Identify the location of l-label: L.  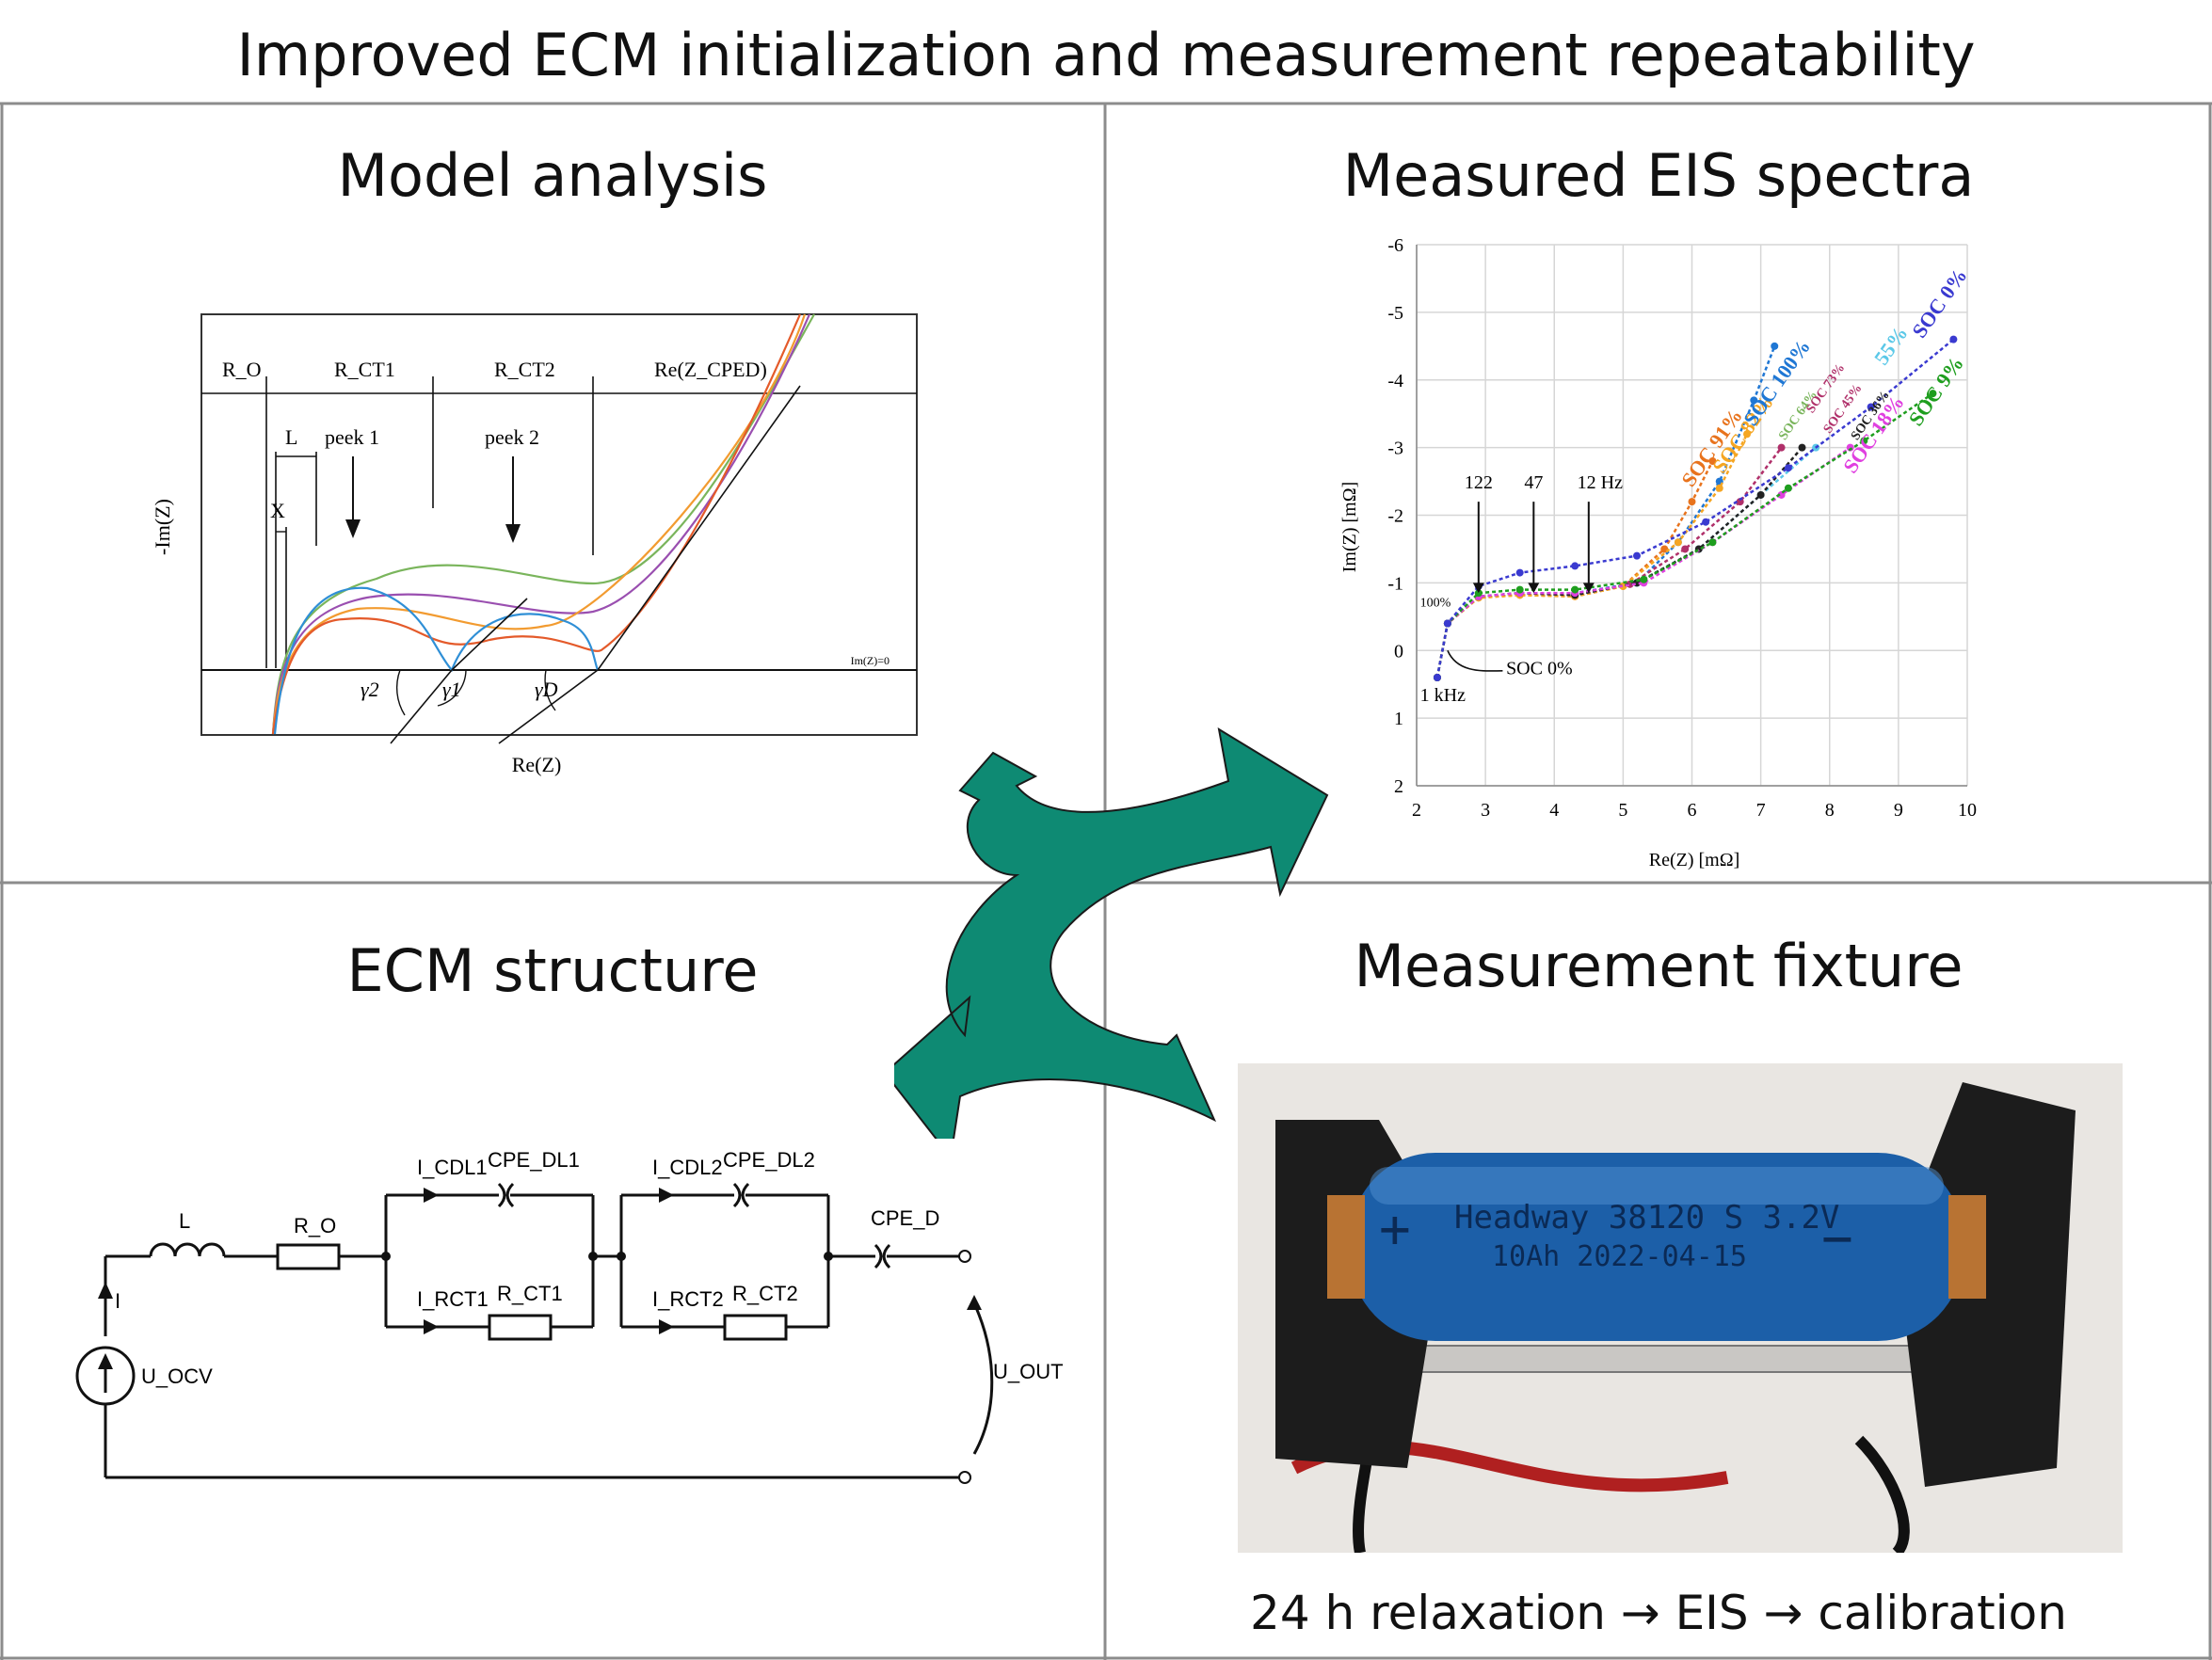
(291, 437).